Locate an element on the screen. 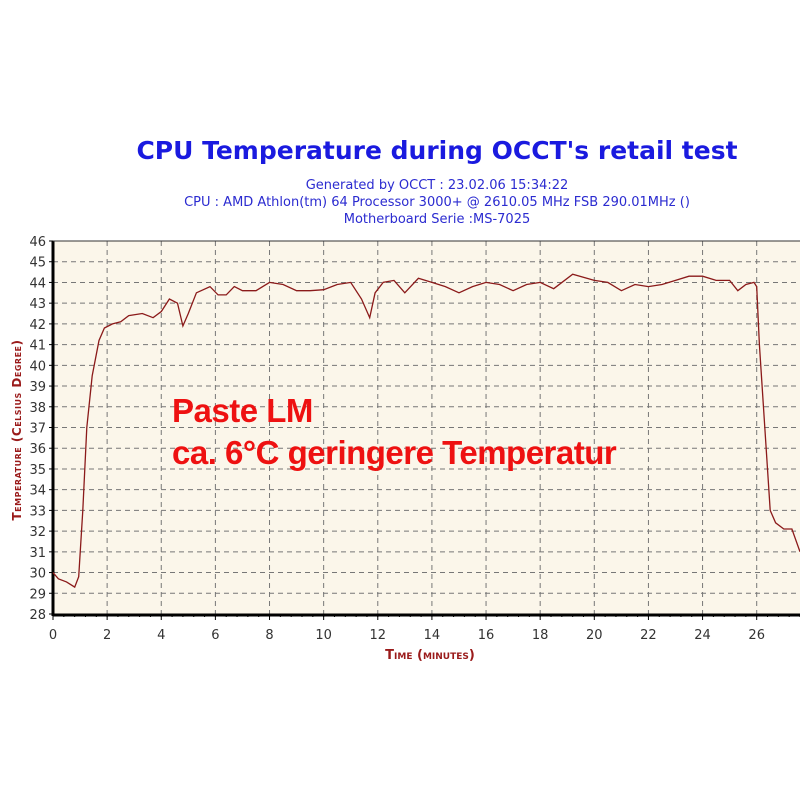 The image size is (800, 800). y-tick-label: 31 is located at coordinates (37, 553).